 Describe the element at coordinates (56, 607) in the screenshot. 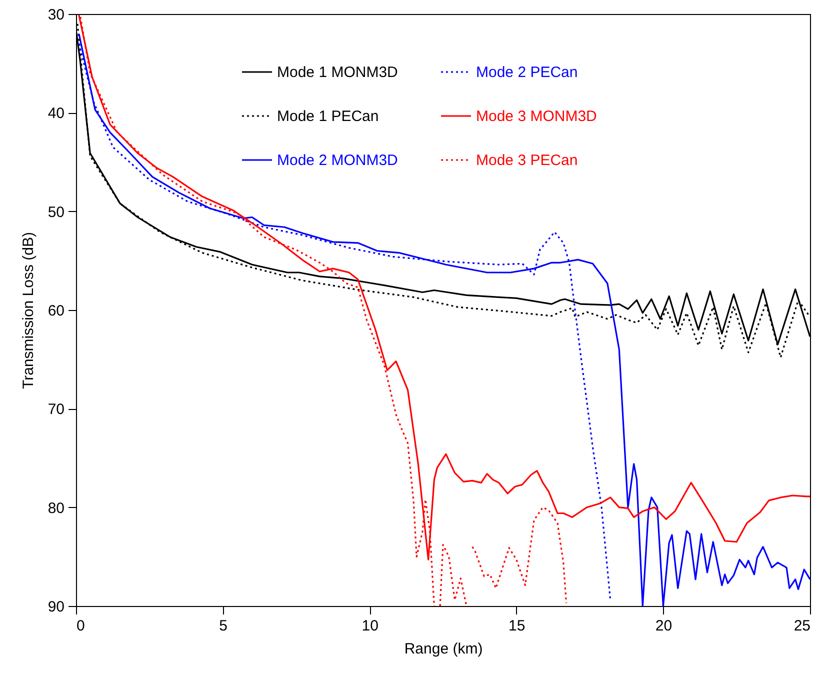

I see `y-tick-label: 90` at that location.